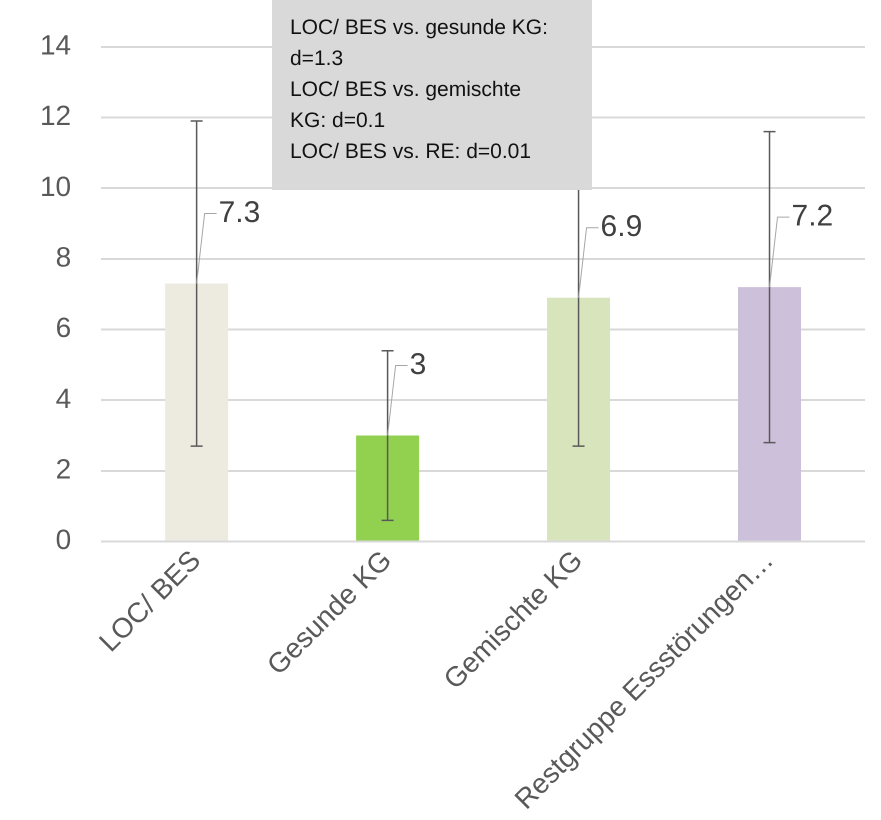  Describe the element at coordinates (64, 257) in the screenshot. I see `y-tick-label: 8` at that location.